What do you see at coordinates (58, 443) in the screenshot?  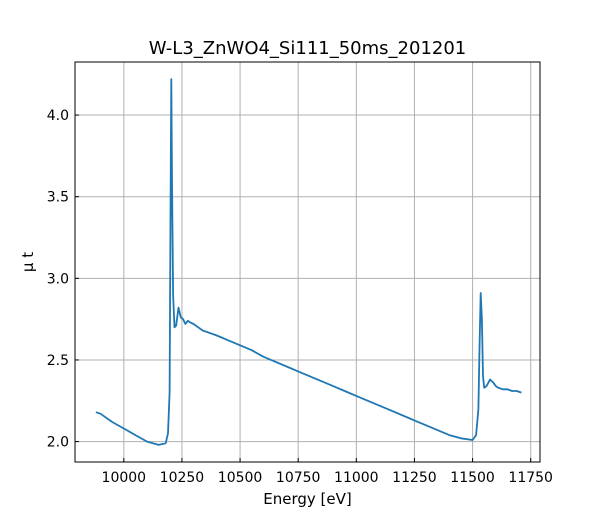 I see `y-tick-label: 2.0` at bounding box center [58, 443].